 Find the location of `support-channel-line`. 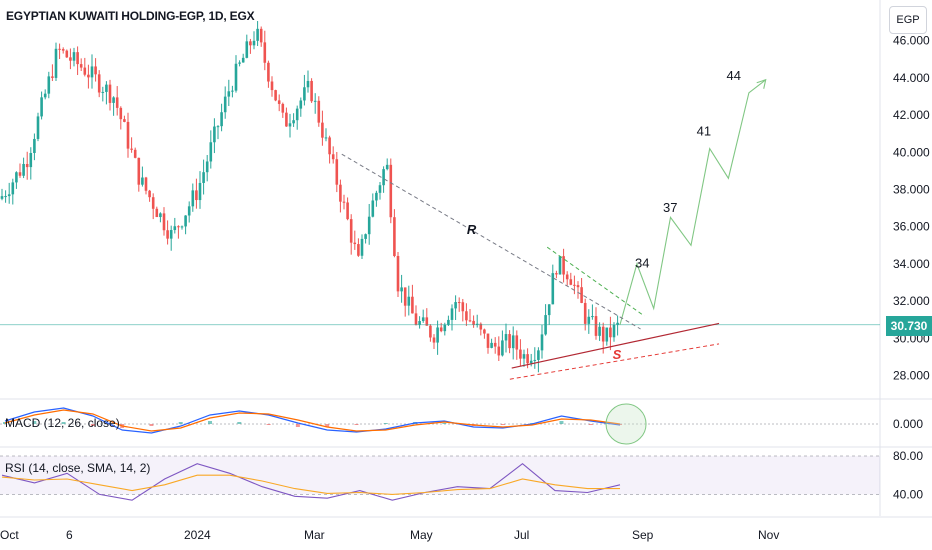

support-channel-line is located at coordinates (614, 361).